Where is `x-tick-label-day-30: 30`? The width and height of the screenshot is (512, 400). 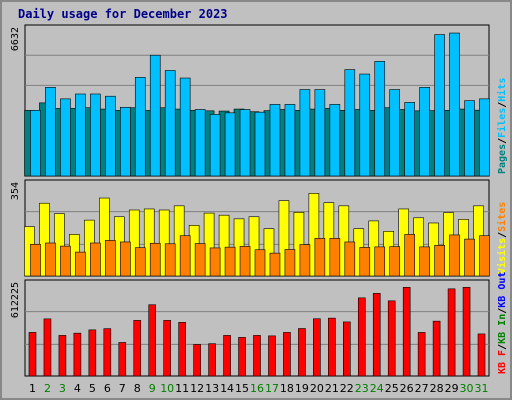
x-tick-label-day-30: 30 is located at coordinates (467, 388).